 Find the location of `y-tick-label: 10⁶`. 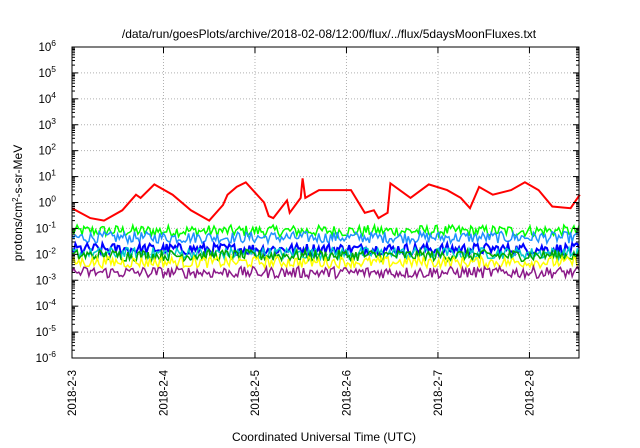

y-tick-label: 10⁶ is located at coordinates (47, 46).